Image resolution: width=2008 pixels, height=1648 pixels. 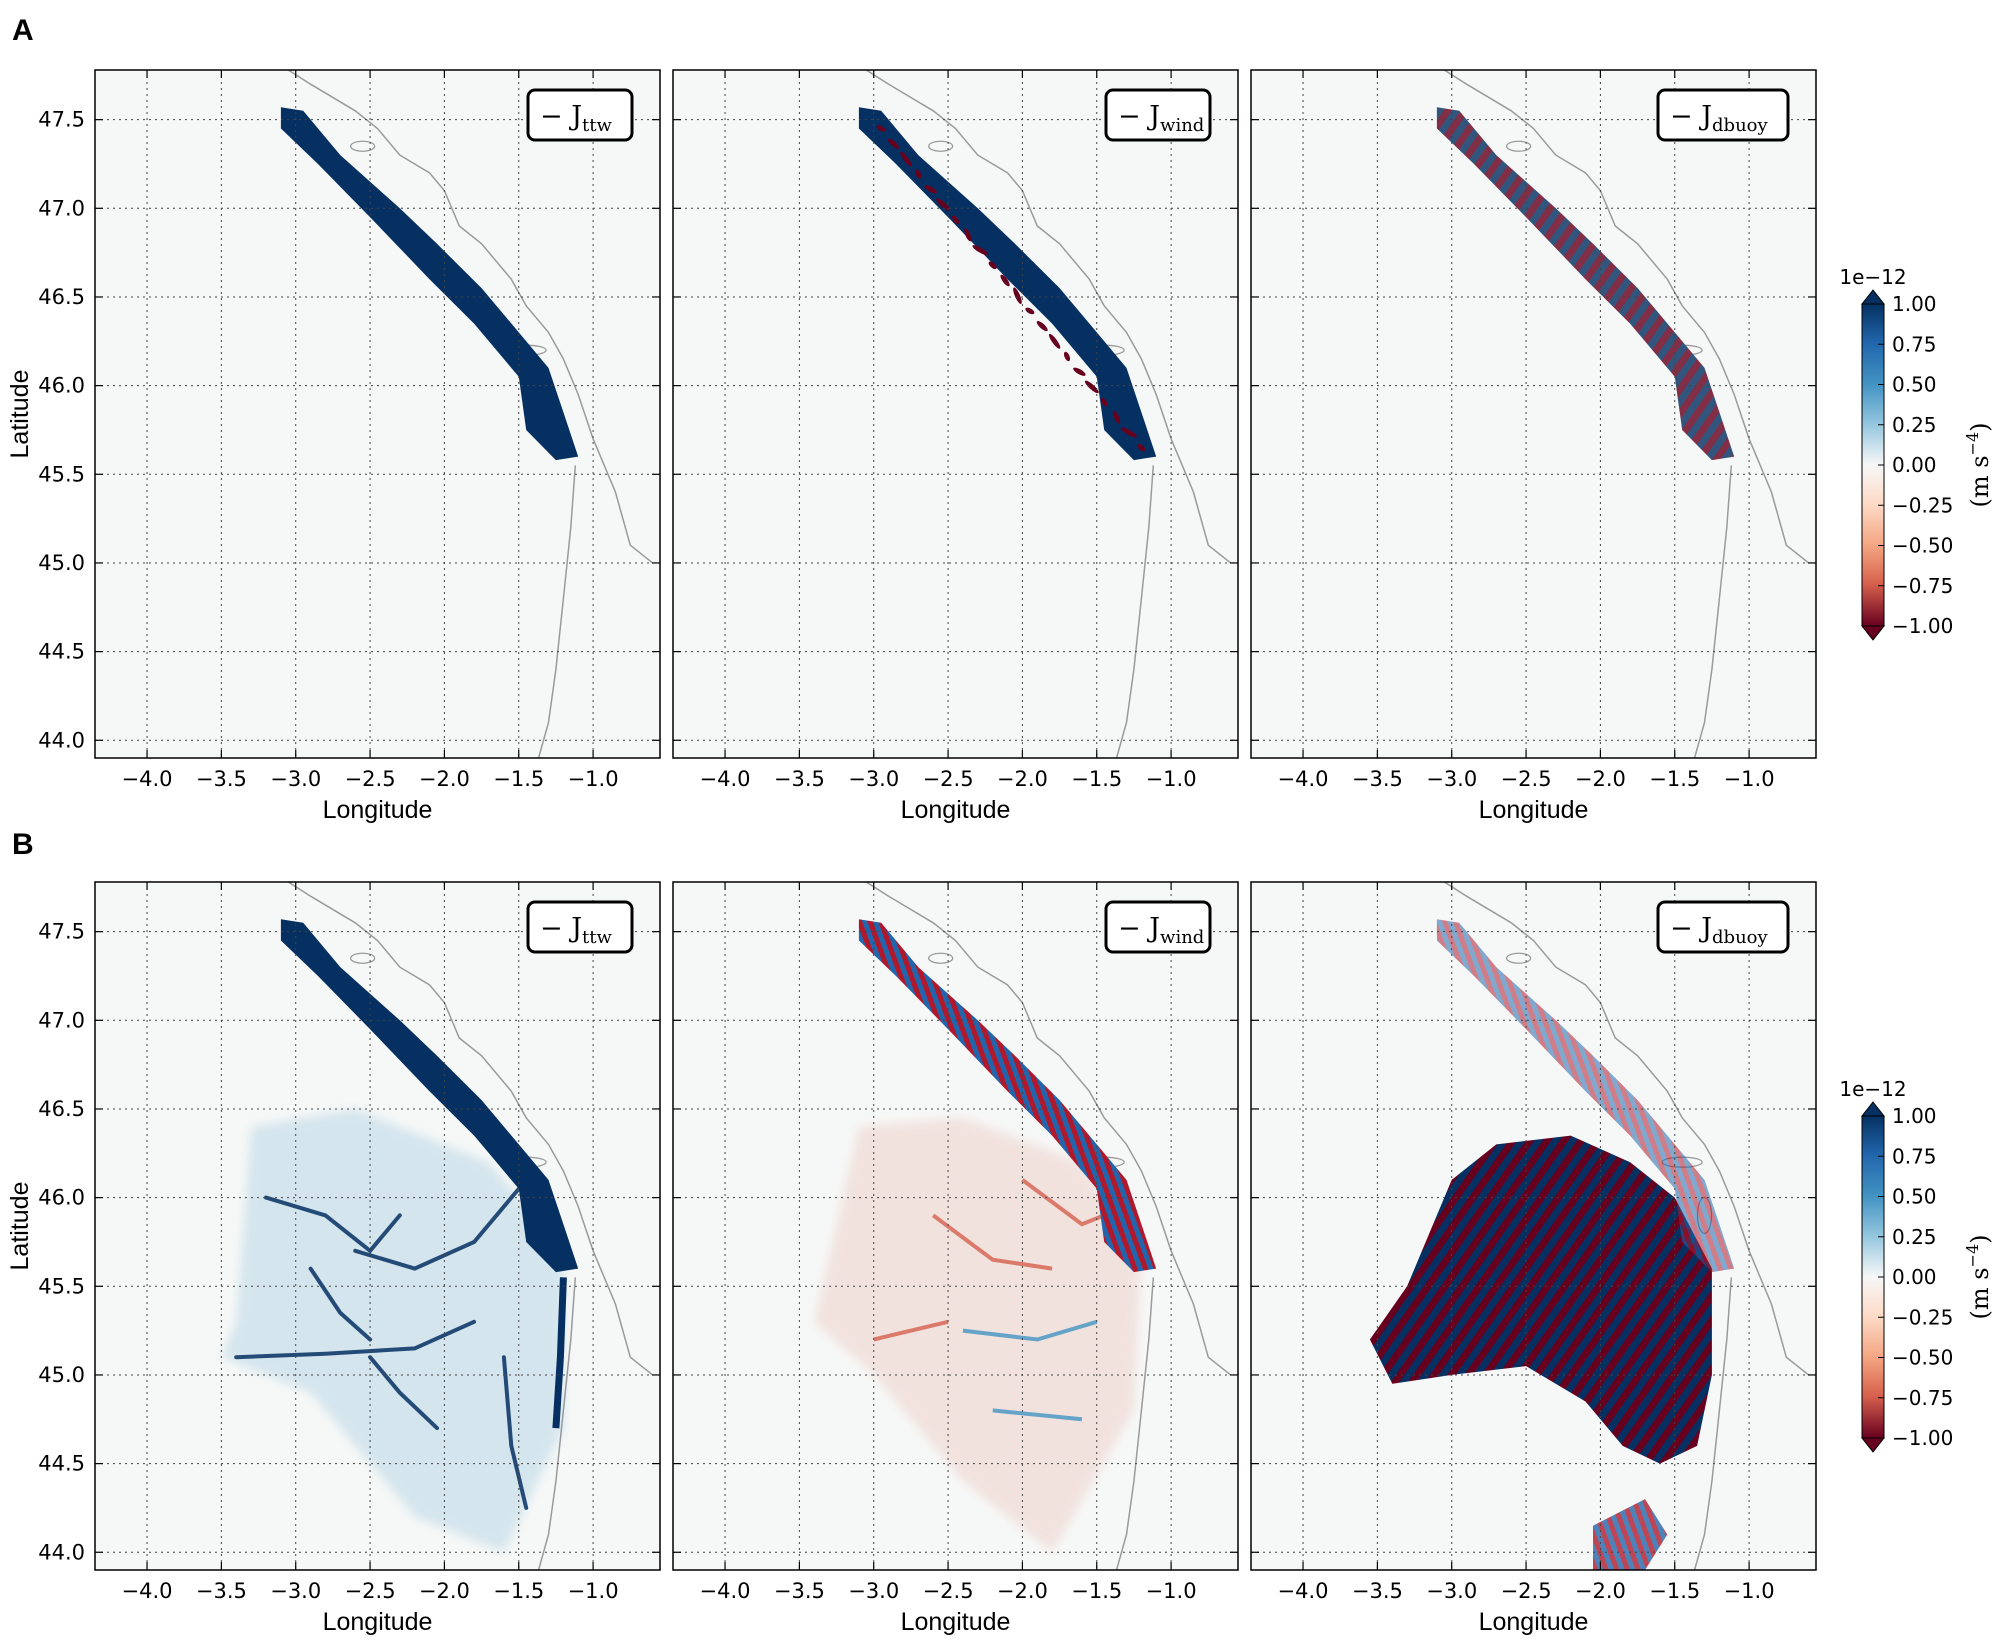 I want to click on colorbar-tick-label: 0.00, so click(x=1914, y=1277).